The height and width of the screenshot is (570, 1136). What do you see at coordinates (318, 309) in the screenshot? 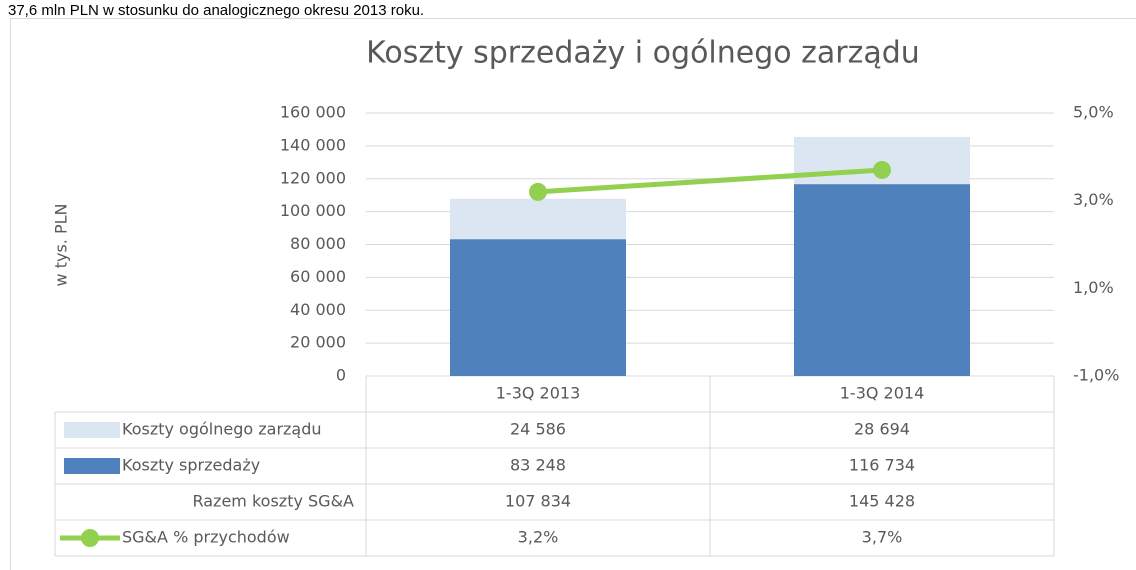
I see `y-tick-label: 40 000` at bounding box center [318, 309].